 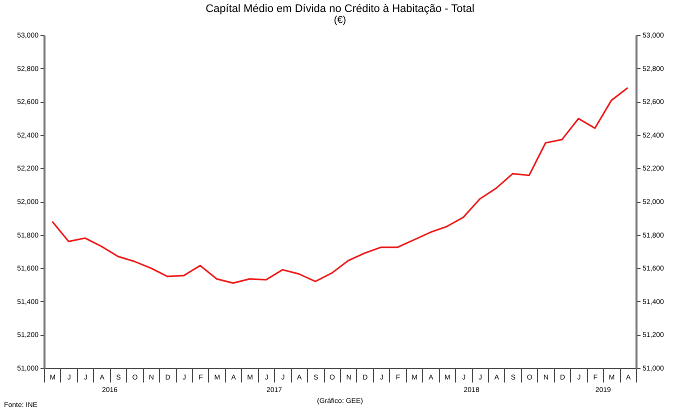 I want to click on chart-subtitle: (€), so click(x=340, y=20).